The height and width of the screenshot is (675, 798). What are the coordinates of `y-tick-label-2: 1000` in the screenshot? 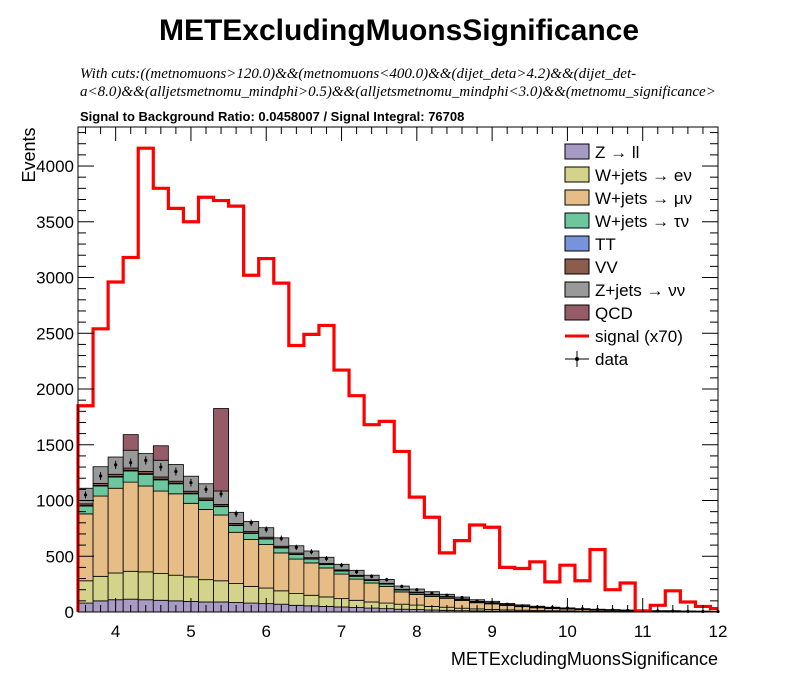 It's located at (55, 501).